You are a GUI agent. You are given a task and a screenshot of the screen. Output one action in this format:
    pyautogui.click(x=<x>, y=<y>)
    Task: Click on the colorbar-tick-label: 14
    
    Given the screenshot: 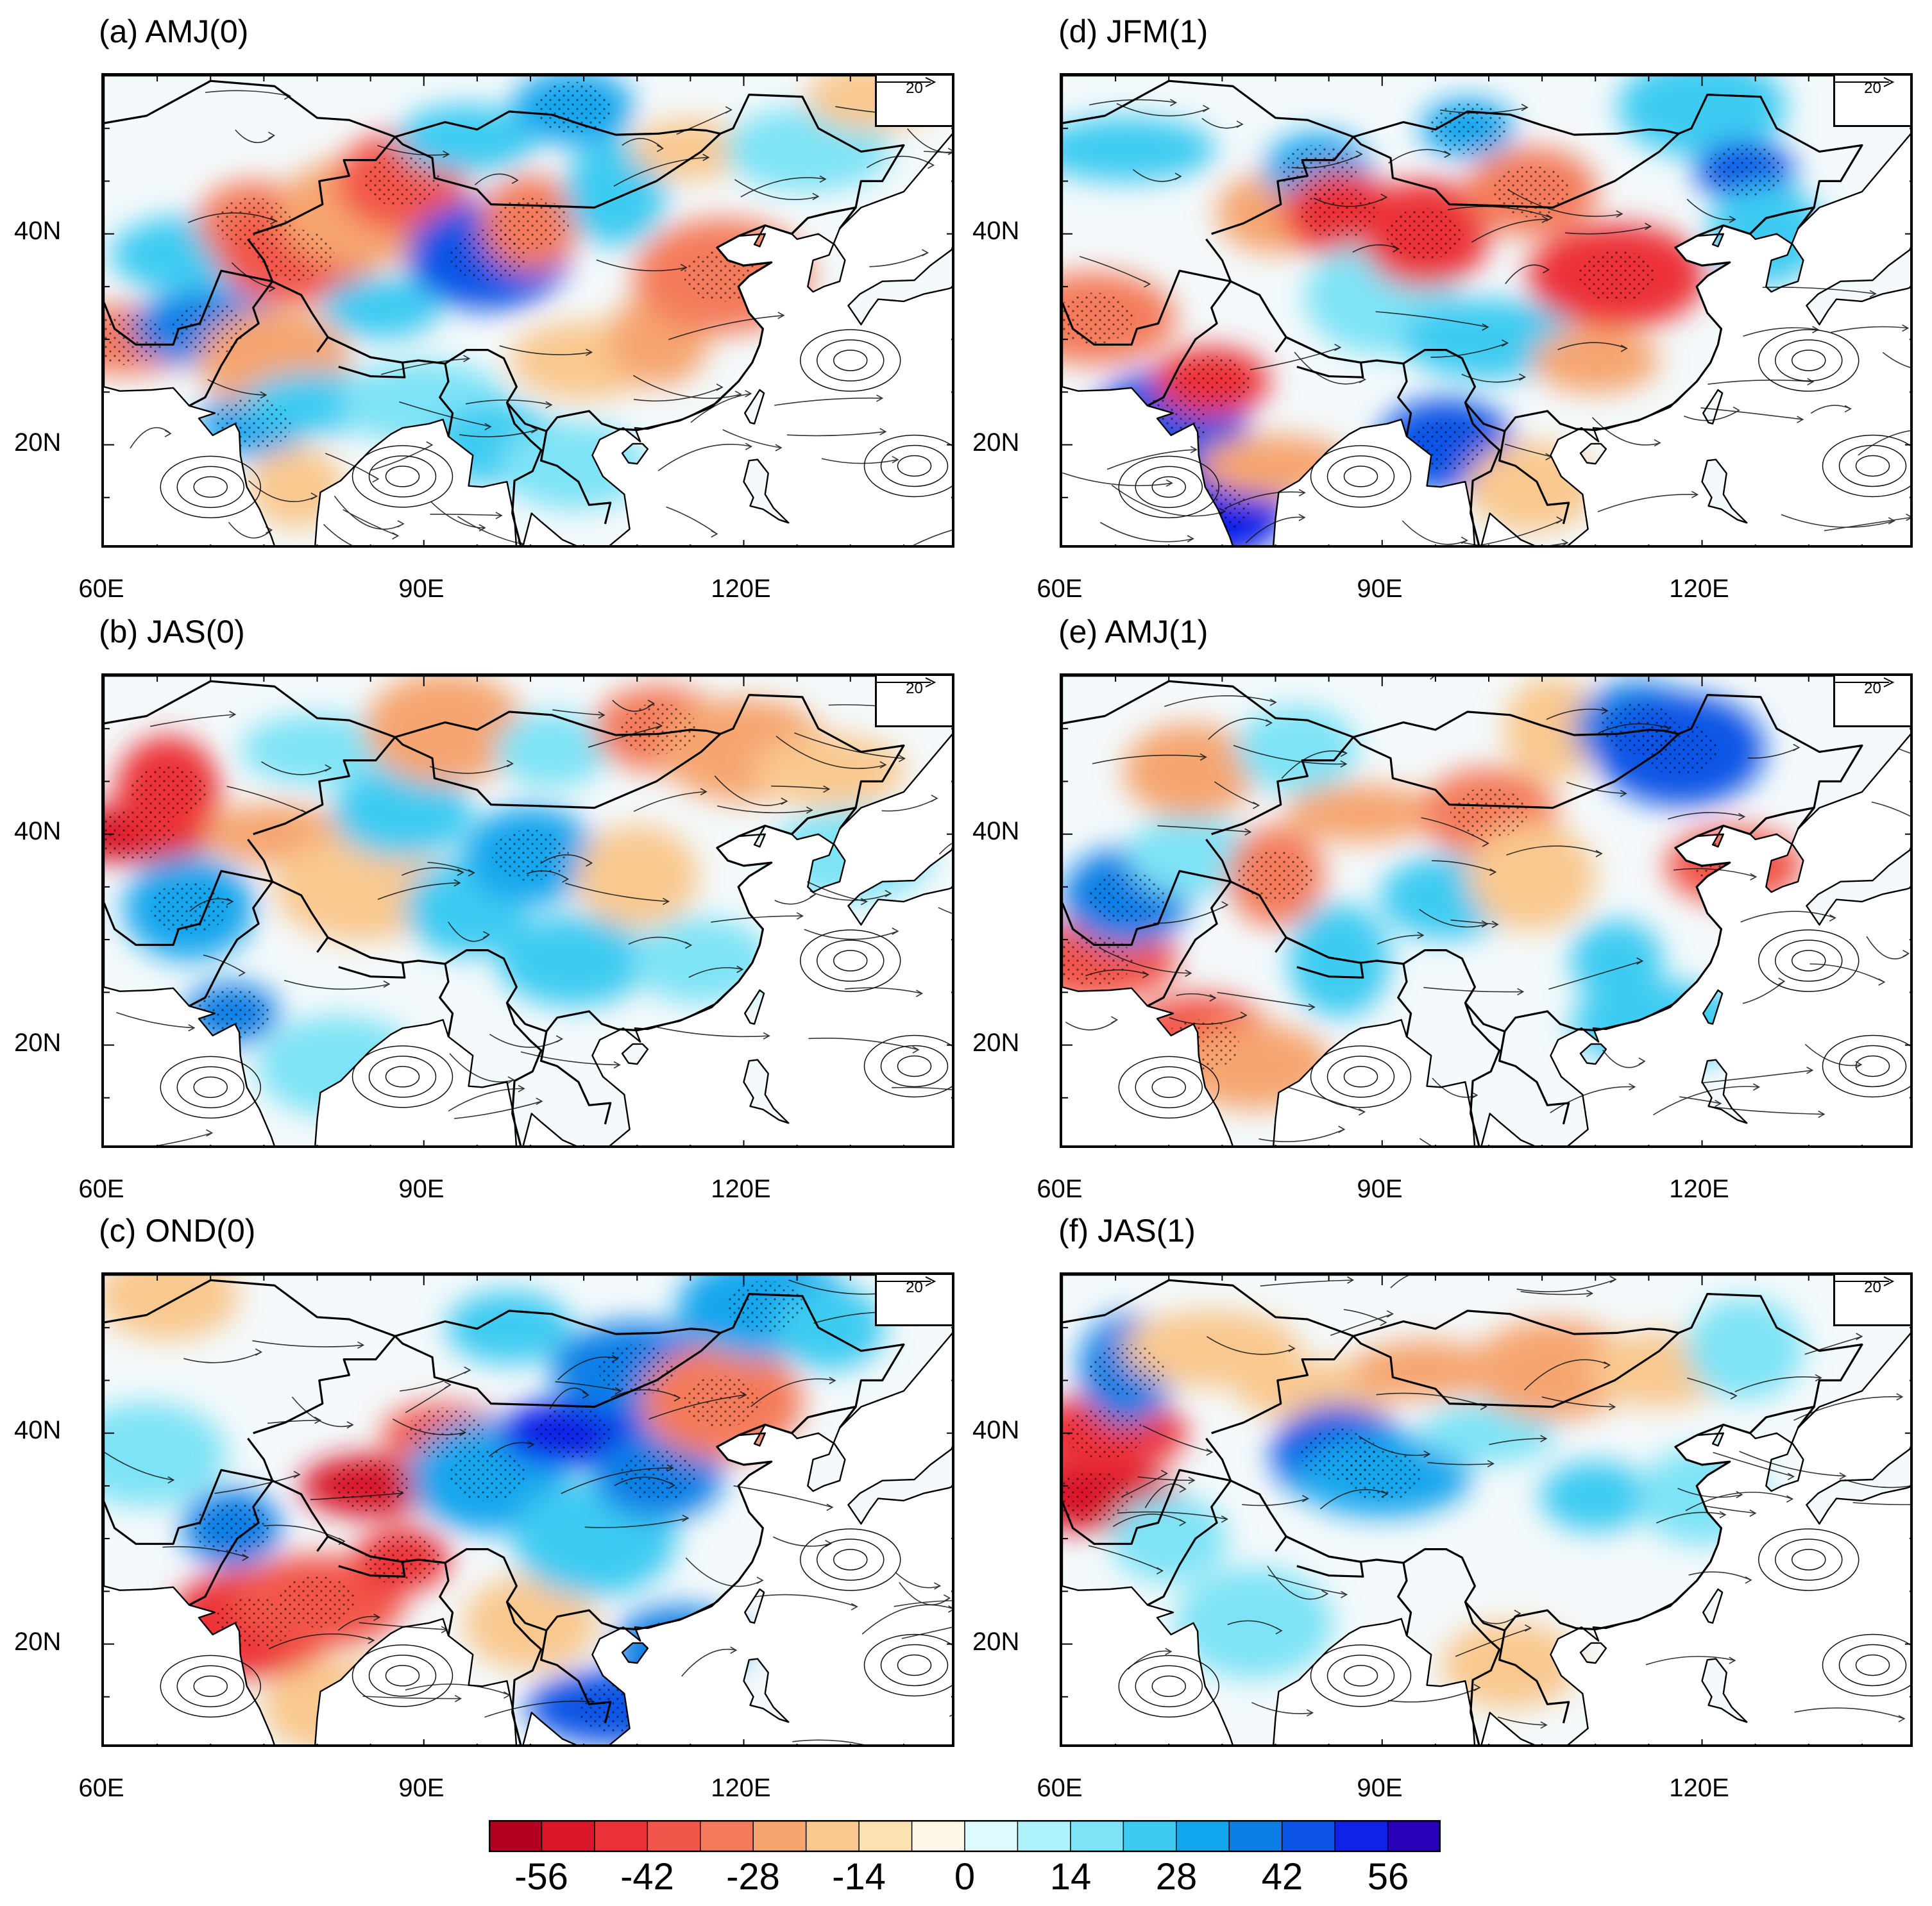 What is the action you would take?
    pyautogui.click(x=1070, y=1877)
    